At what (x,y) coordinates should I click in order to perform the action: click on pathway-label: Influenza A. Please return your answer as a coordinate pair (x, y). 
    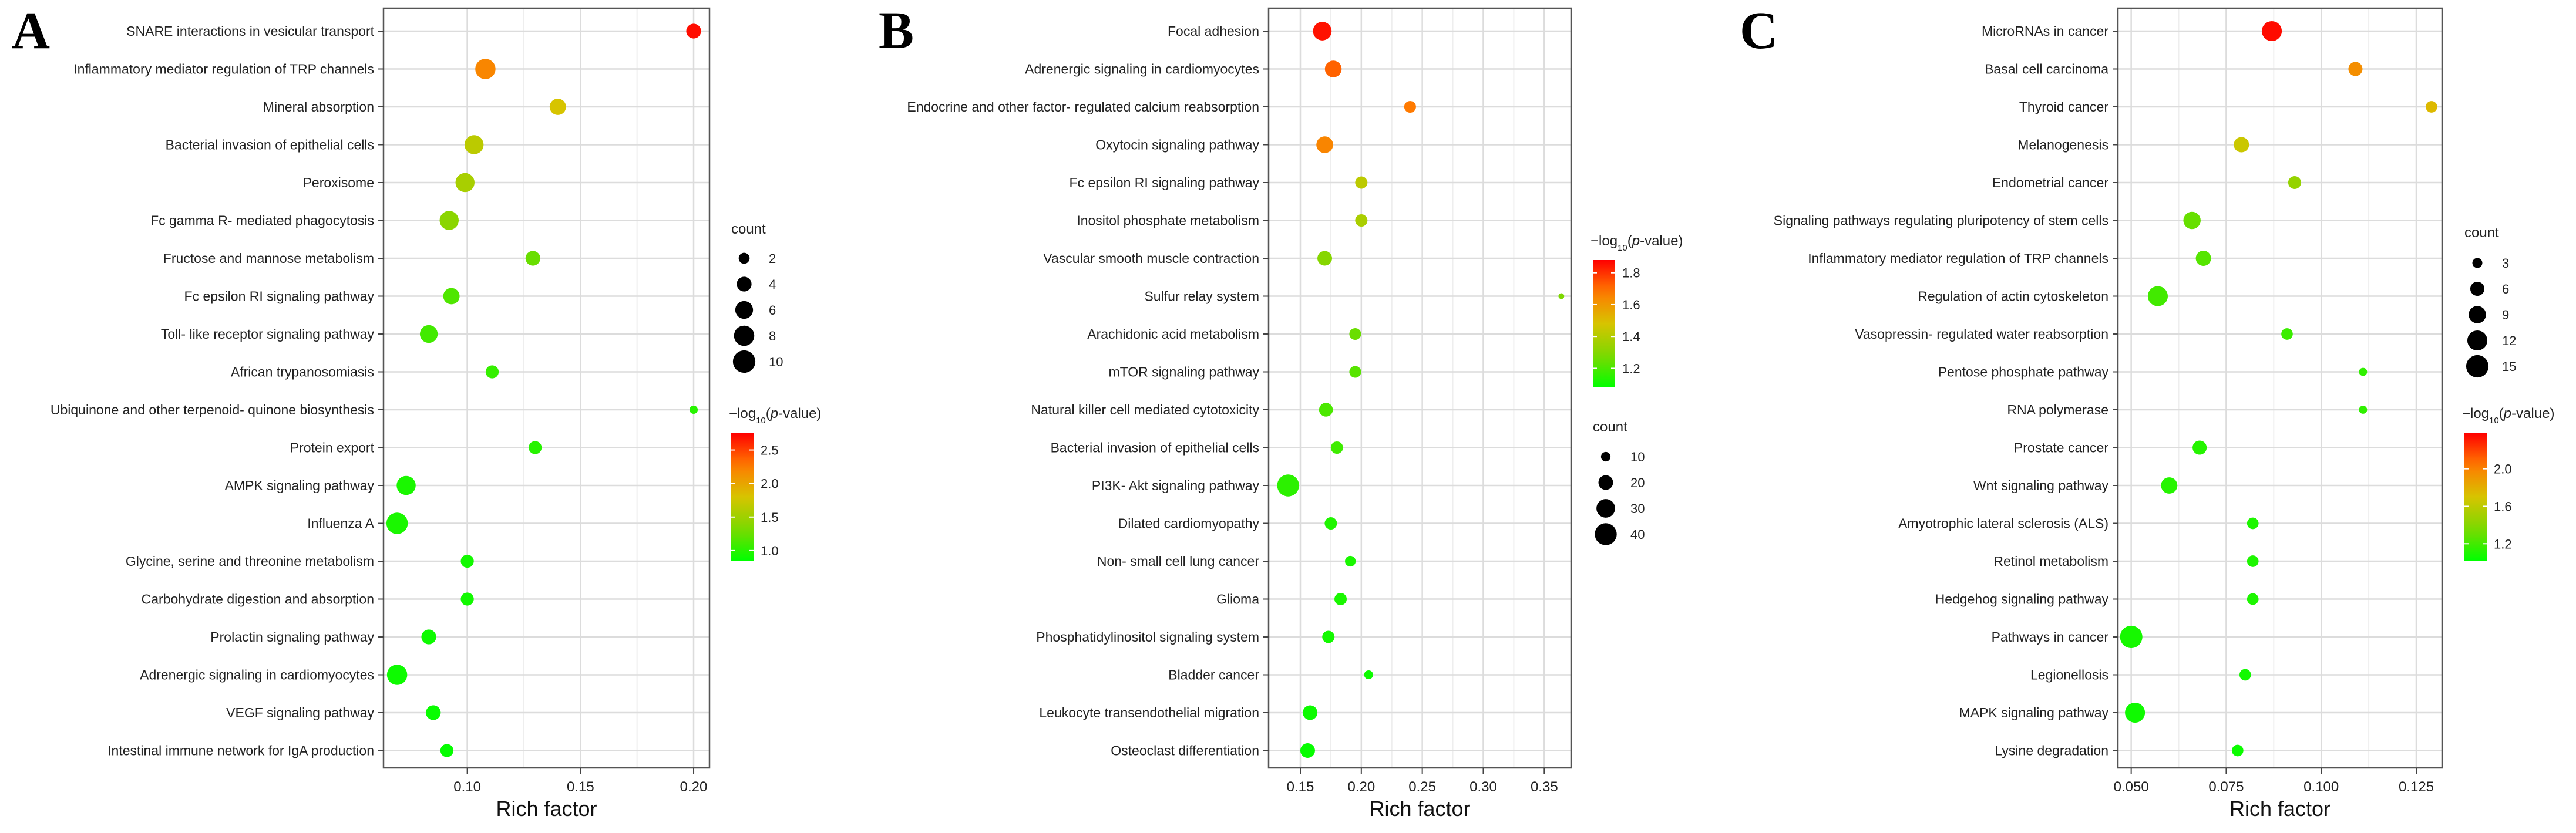
    Looking at the image, I should click on (340, 523).